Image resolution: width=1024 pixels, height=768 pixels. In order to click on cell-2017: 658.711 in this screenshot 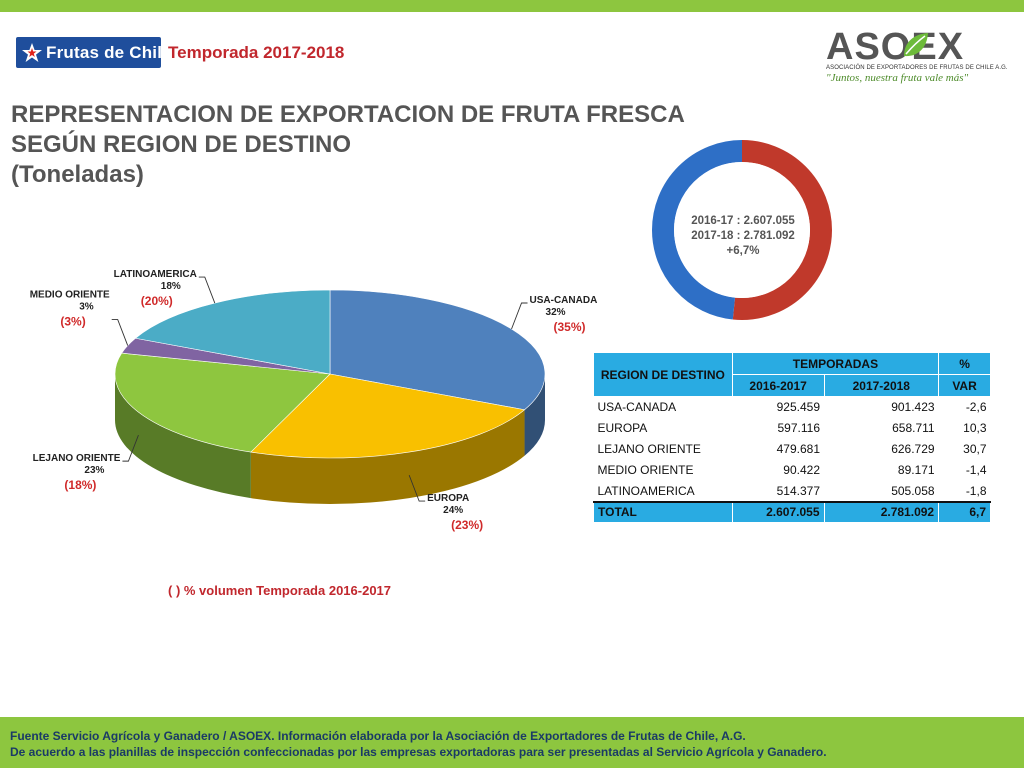, I will do `click(913, 428)`.